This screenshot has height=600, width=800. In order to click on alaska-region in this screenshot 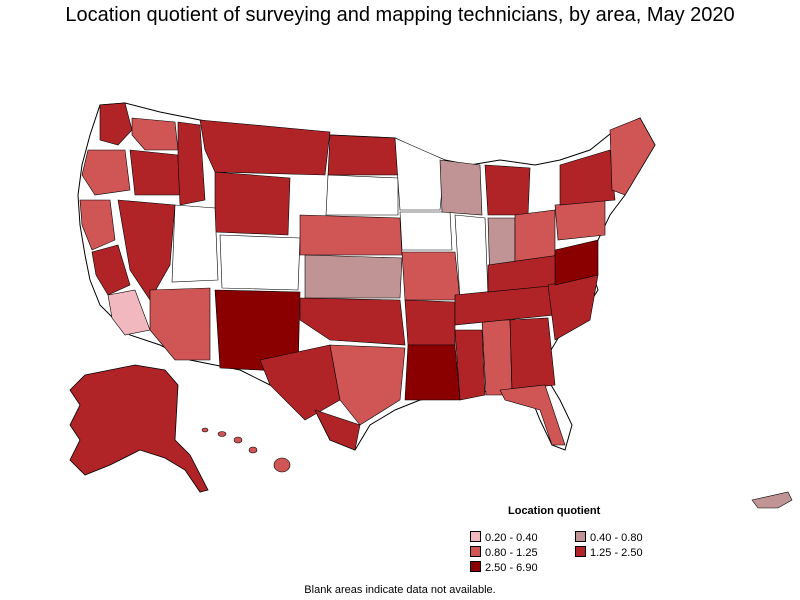, I will do `click(139, 428)`.